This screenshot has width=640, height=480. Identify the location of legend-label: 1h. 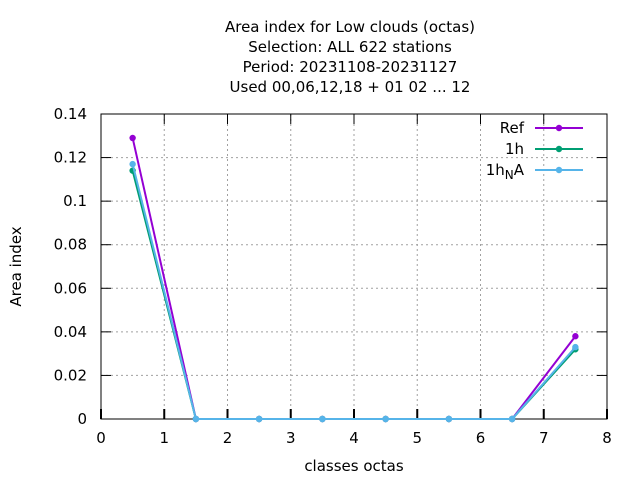
(514, 149).